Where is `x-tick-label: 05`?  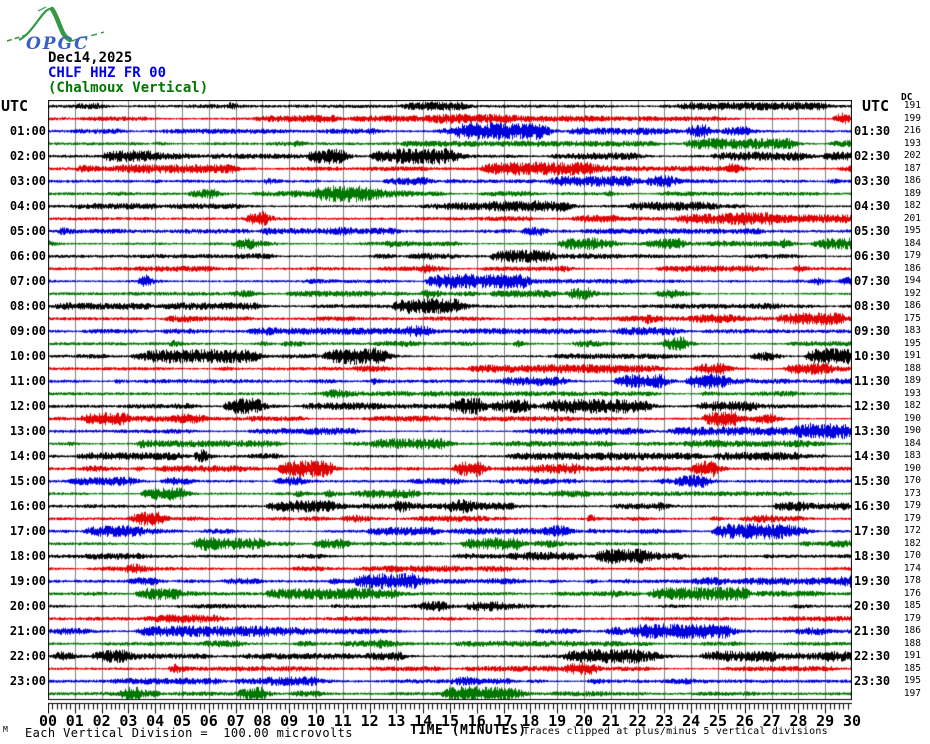
x-tick-label: 05 is located at coordinates (182, 721).